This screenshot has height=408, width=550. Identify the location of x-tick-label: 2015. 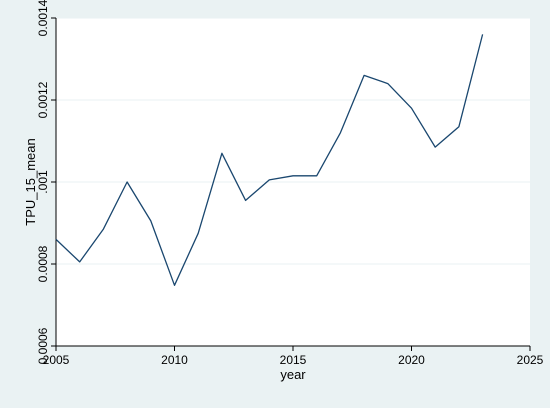
(293, 360).